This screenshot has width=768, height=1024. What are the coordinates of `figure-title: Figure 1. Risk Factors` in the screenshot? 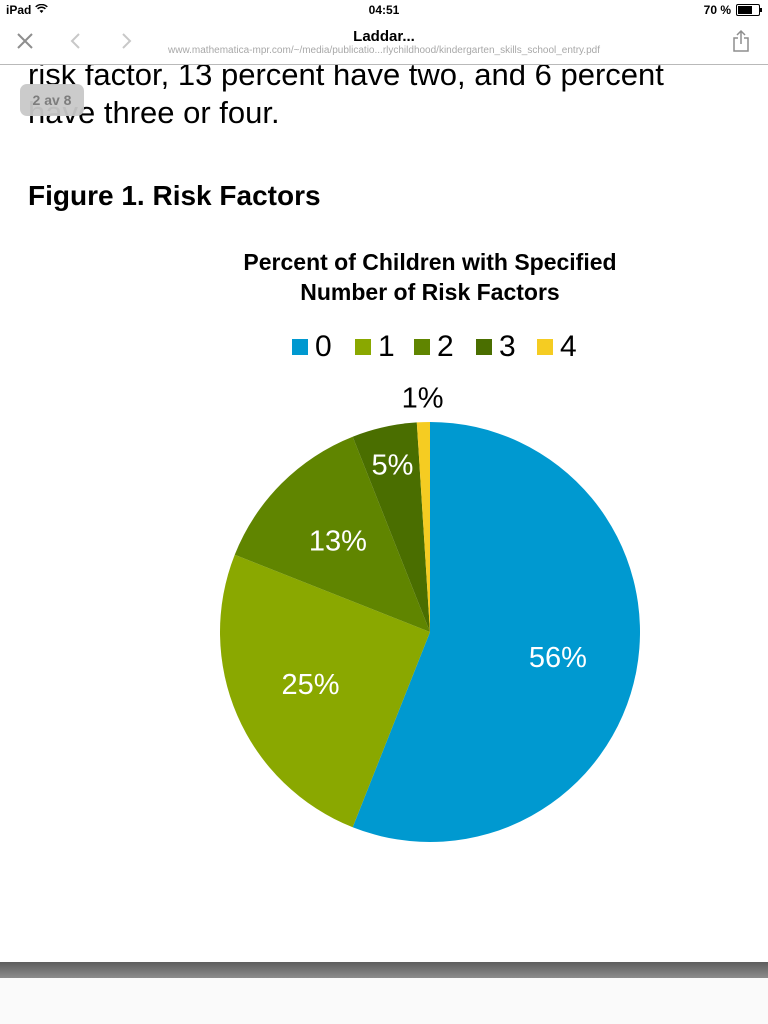 It's located at (174, 195).